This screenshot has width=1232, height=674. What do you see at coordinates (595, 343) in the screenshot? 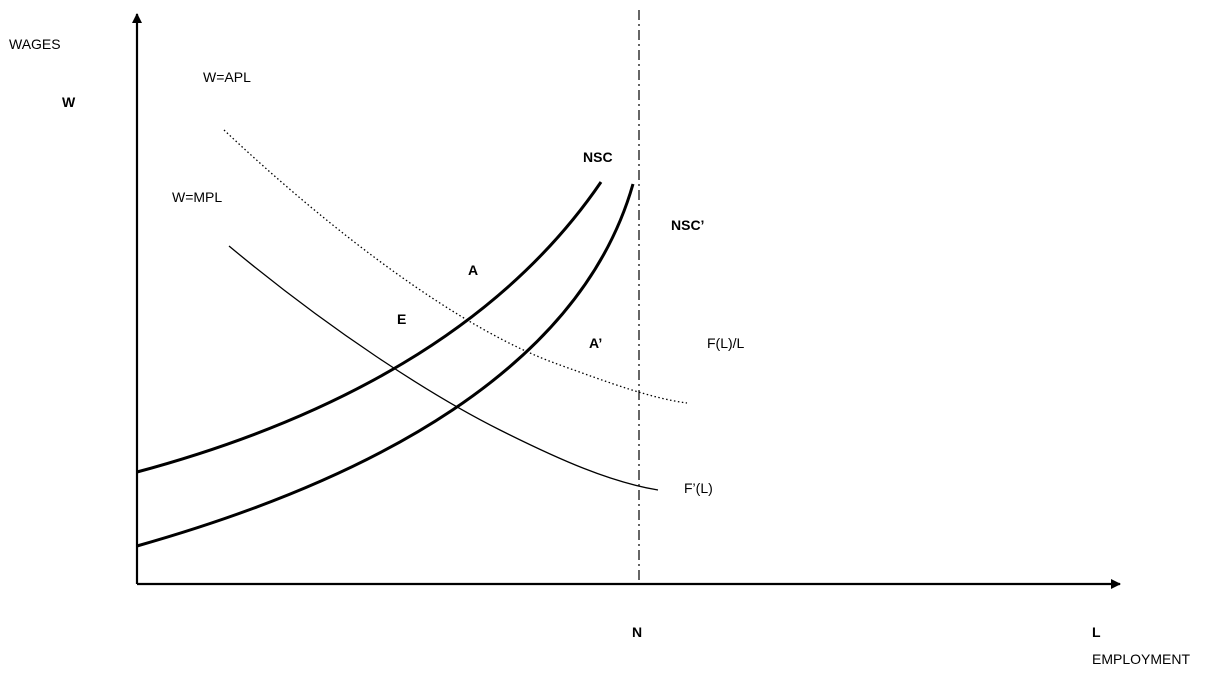
I see `point-a-prime-label: A’` at bounding box center [595, 343].